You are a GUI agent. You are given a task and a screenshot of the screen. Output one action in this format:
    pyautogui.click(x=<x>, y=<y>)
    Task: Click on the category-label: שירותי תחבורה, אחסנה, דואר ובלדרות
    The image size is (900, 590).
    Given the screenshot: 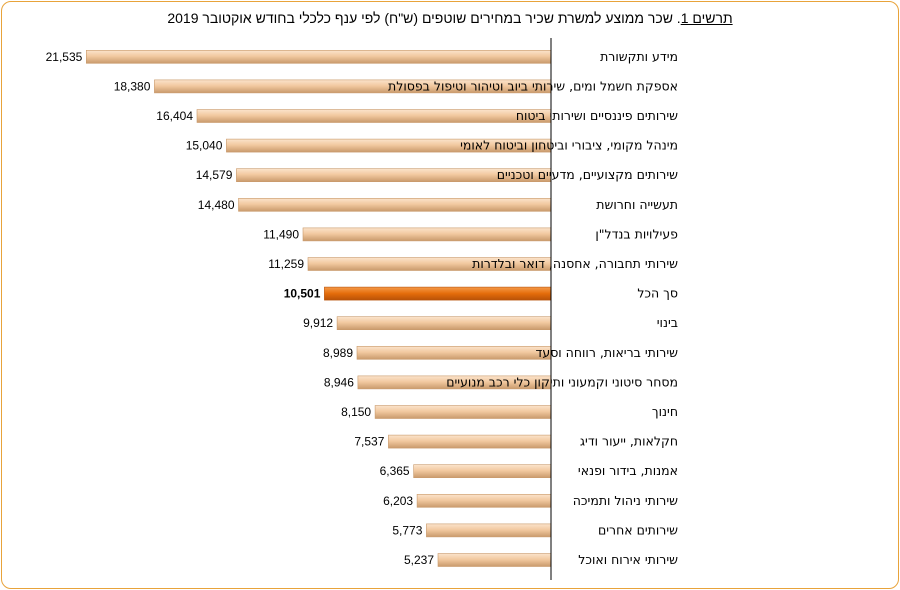 What is the action you would take?
    pyautogui.click(x=575, y=263)
    